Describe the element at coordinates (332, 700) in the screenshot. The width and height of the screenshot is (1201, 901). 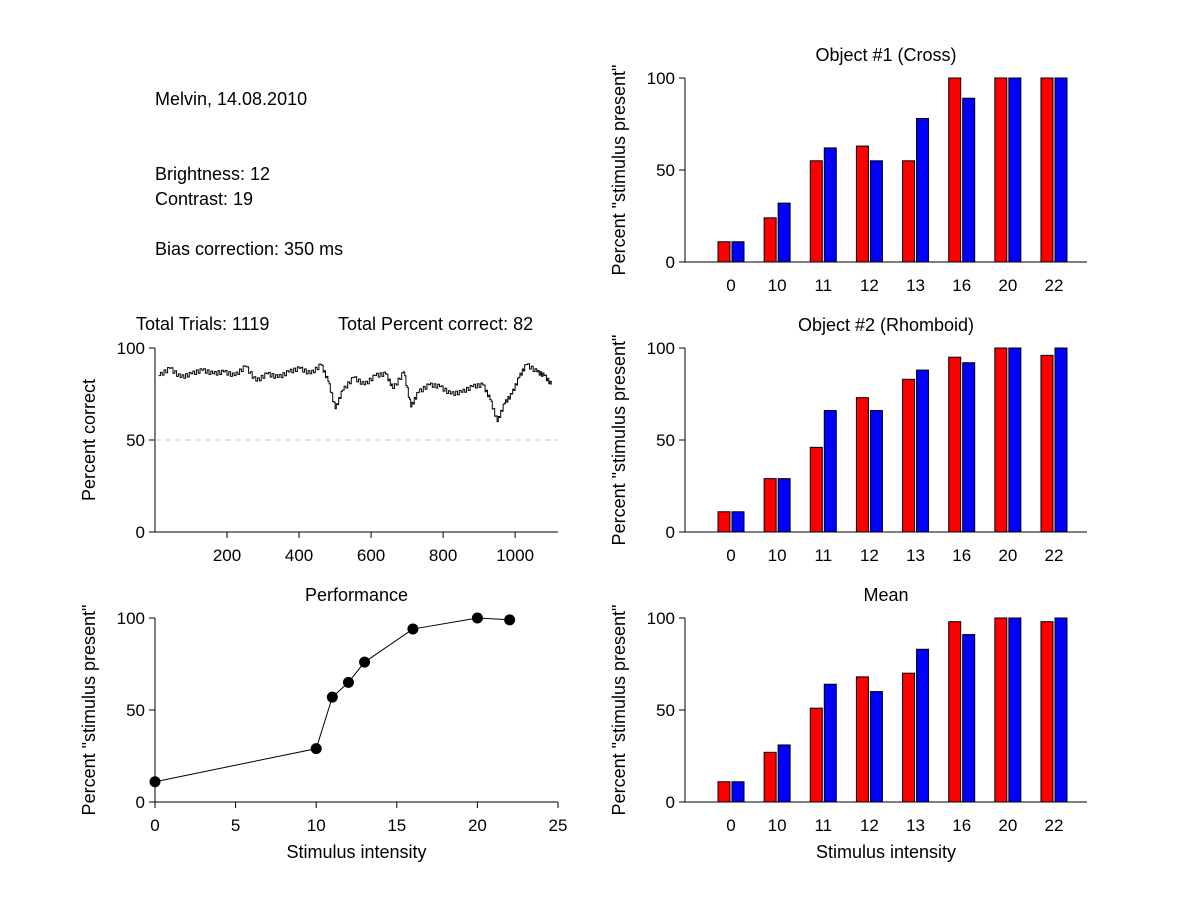
I see `performance-line` at that location.